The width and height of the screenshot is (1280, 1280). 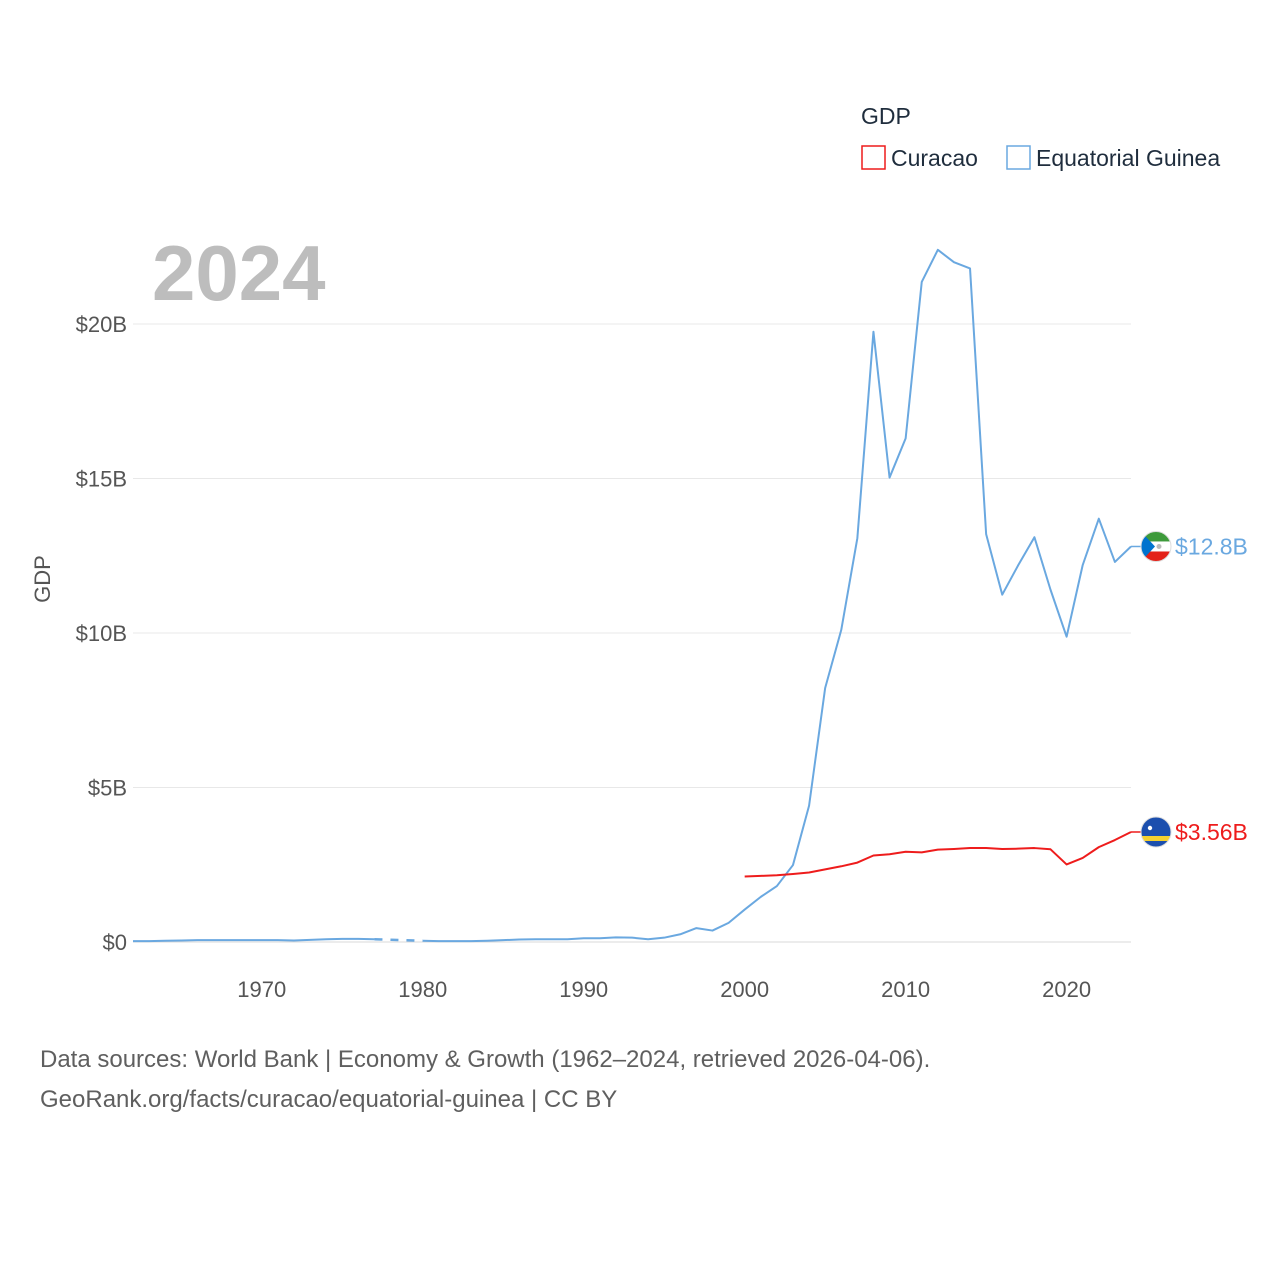 What do you see at coordinates (1018, 157) in the screenshot?
I see `legend-swatch-equatorial-guinea` at bounding box center [1018, 157].